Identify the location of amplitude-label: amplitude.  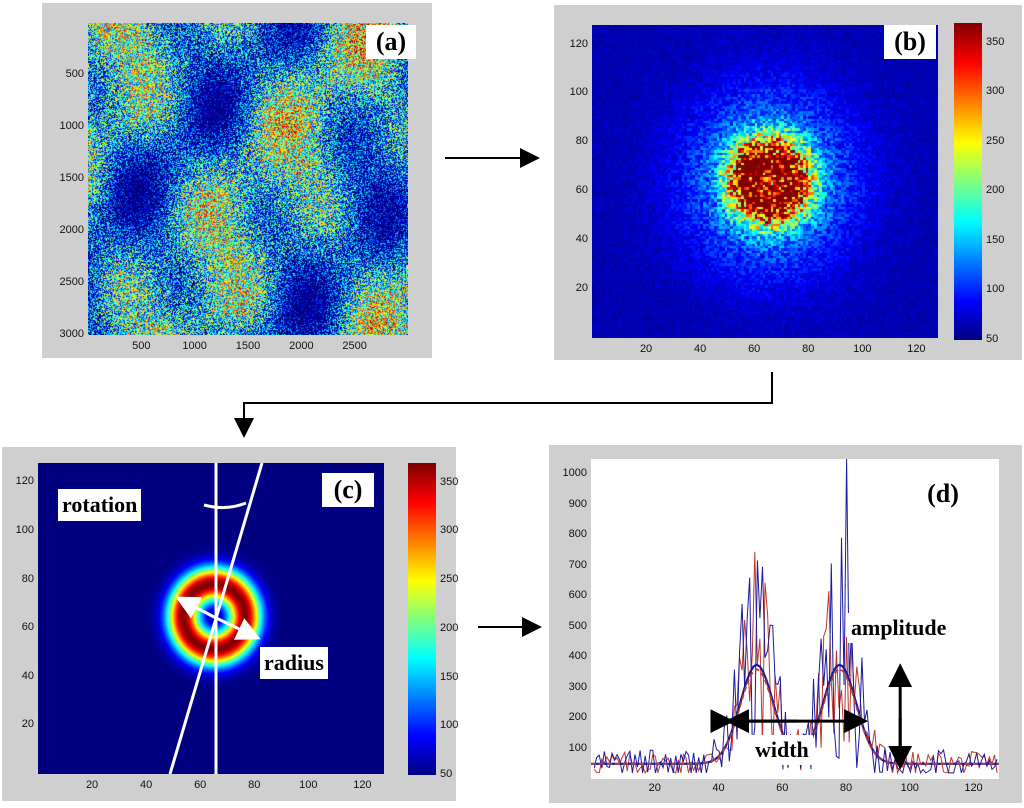
(899, 628).